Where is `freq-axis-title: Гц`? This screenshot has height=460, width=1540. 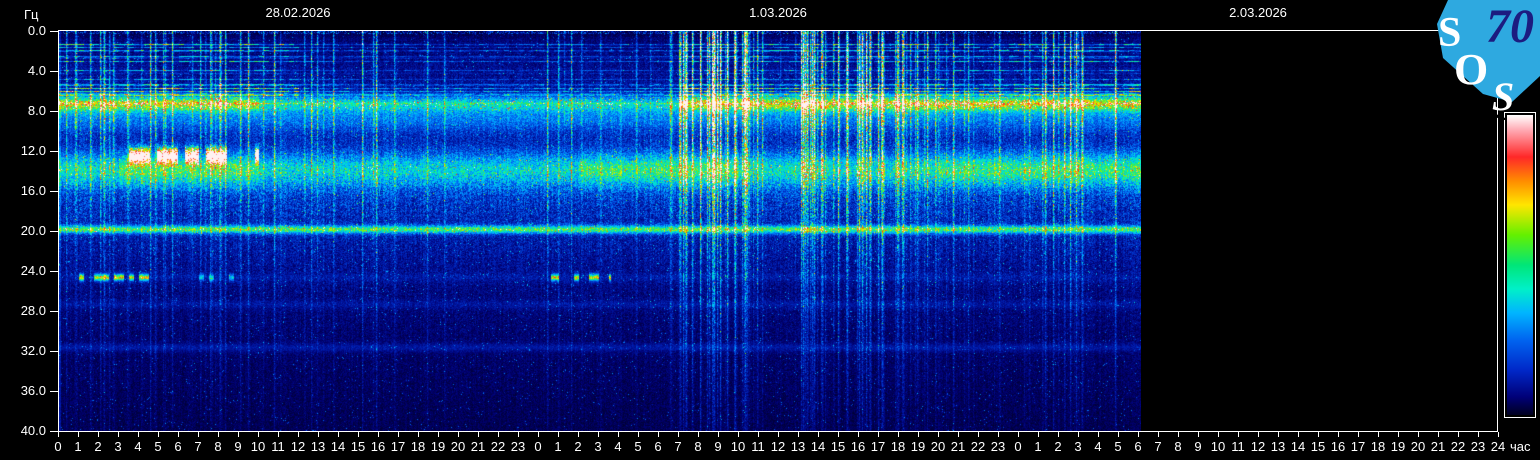 freq-axis-title: Гц is located at coordinates (31, 14).